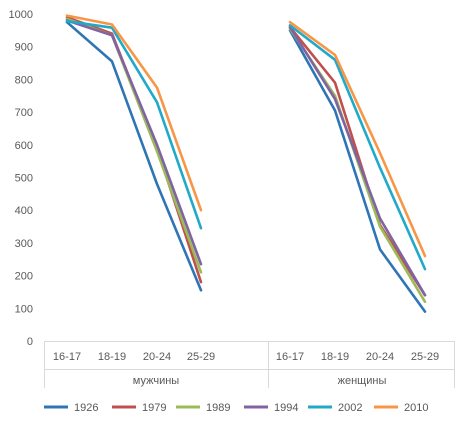 This screenshot has height=426, width=464. Describe the element at coordinates (86, 408) in the screenshot. I see `legend-label: 1926` at that location.